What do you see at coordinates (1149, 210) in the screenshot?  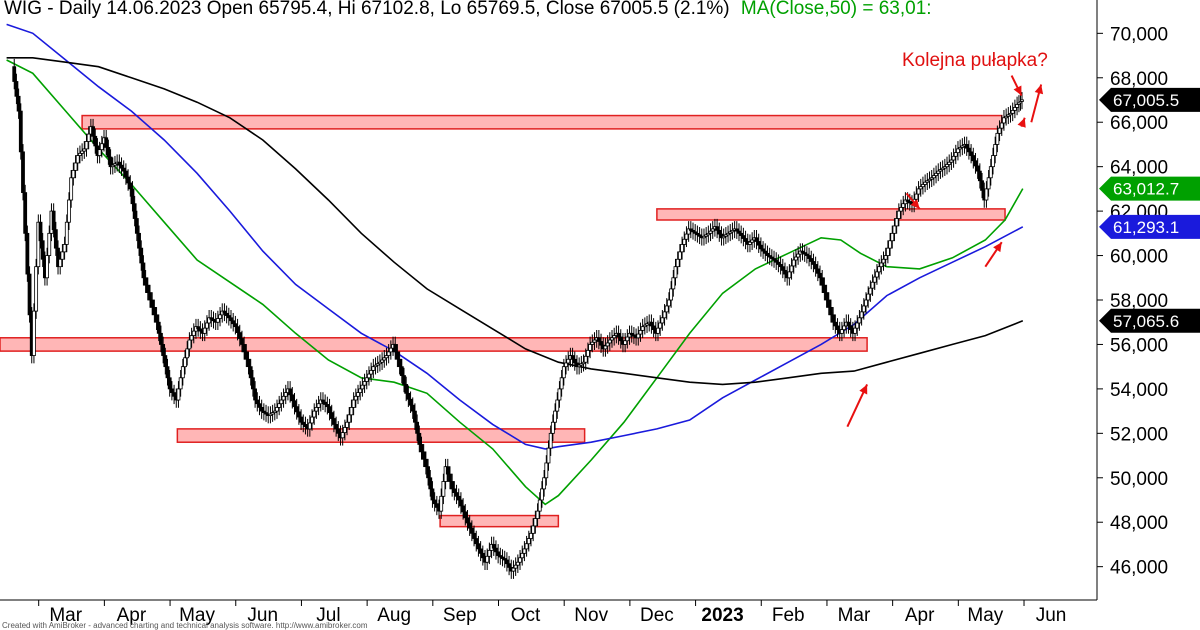 I see `value-tags: 67,005.5 63,012.7 61,293.1 57,065.6` at bounding box center [1149, 210].